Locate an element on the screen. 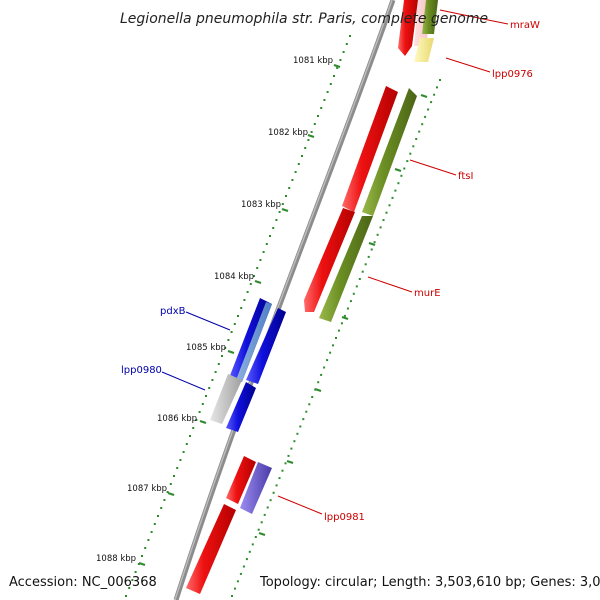 This screenshot has width=600, height=600. tick-label-1086: 1086 kbp is located at coordinates (177, 419).